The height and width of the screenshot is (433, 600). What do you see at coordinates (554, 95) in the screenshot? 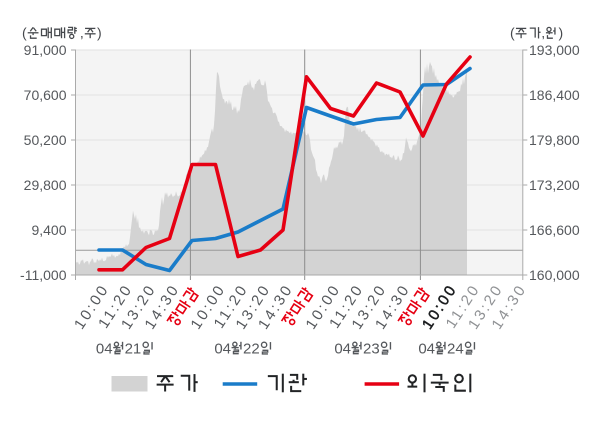
I see `svg-text: 186,400` at bounding box center [554, 95].